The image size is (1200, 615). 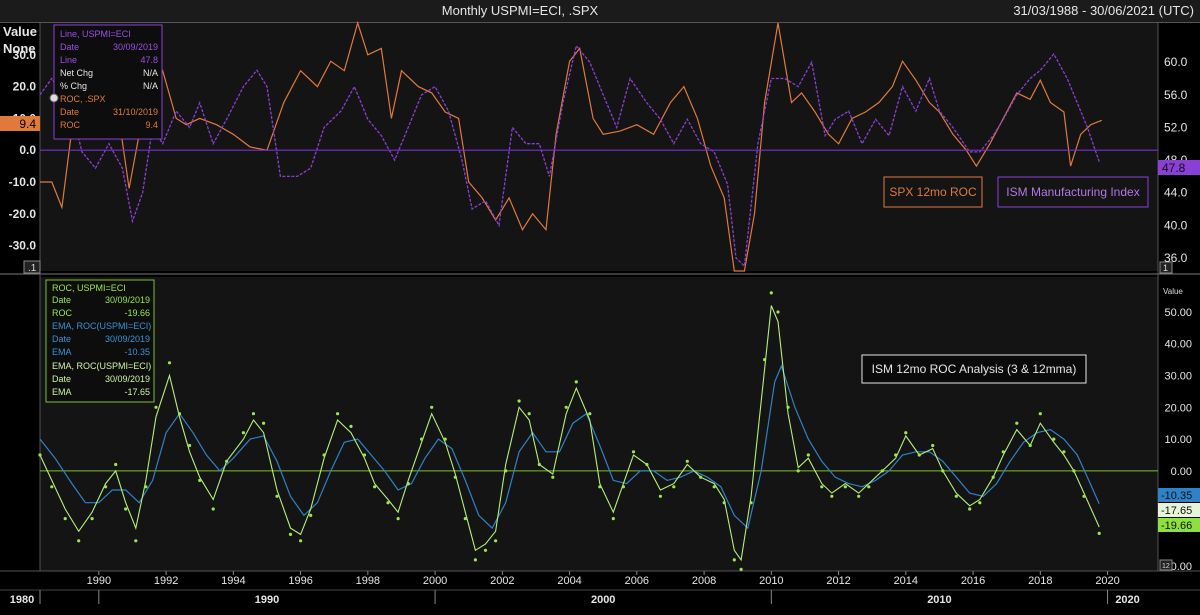 What do you see at coordinates (1103, 10) in the screenshot?
I see `date-range: 31/03/1988 - 30/06/2021 (UTC)` at bounding box center [1103, 10].